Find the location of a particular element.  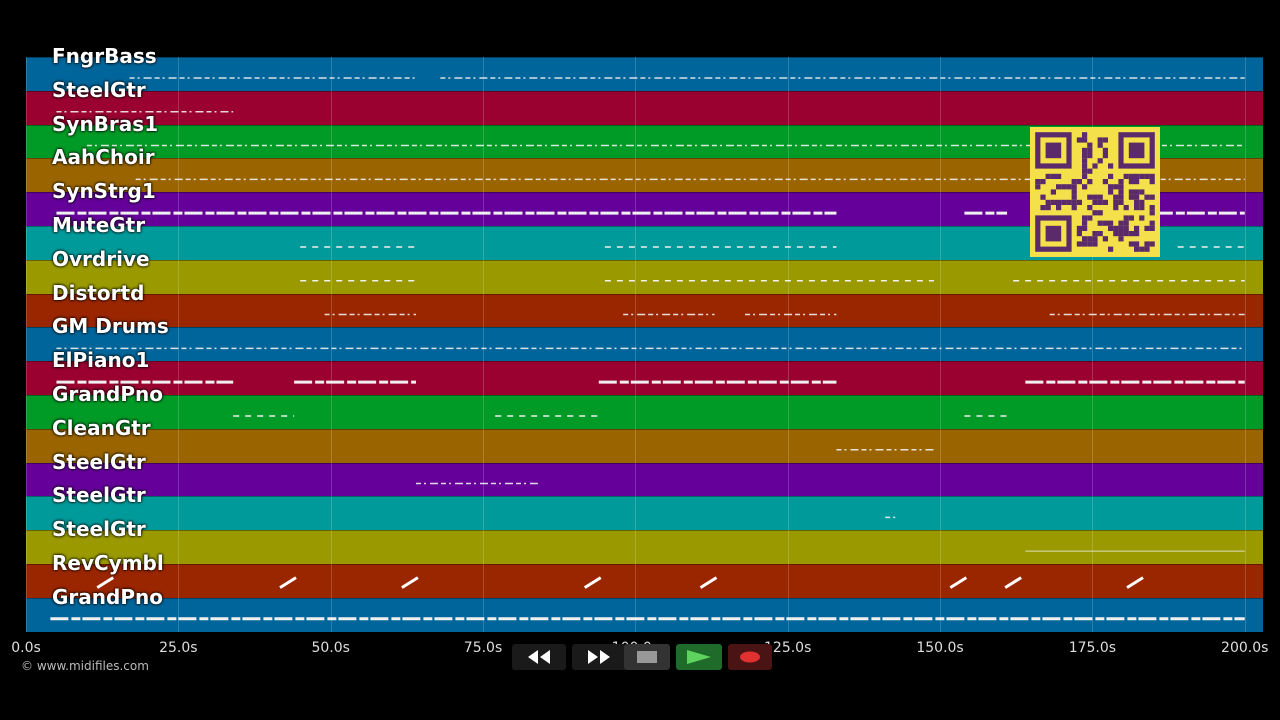

rewind-icon is located at coordinates (539, 657).